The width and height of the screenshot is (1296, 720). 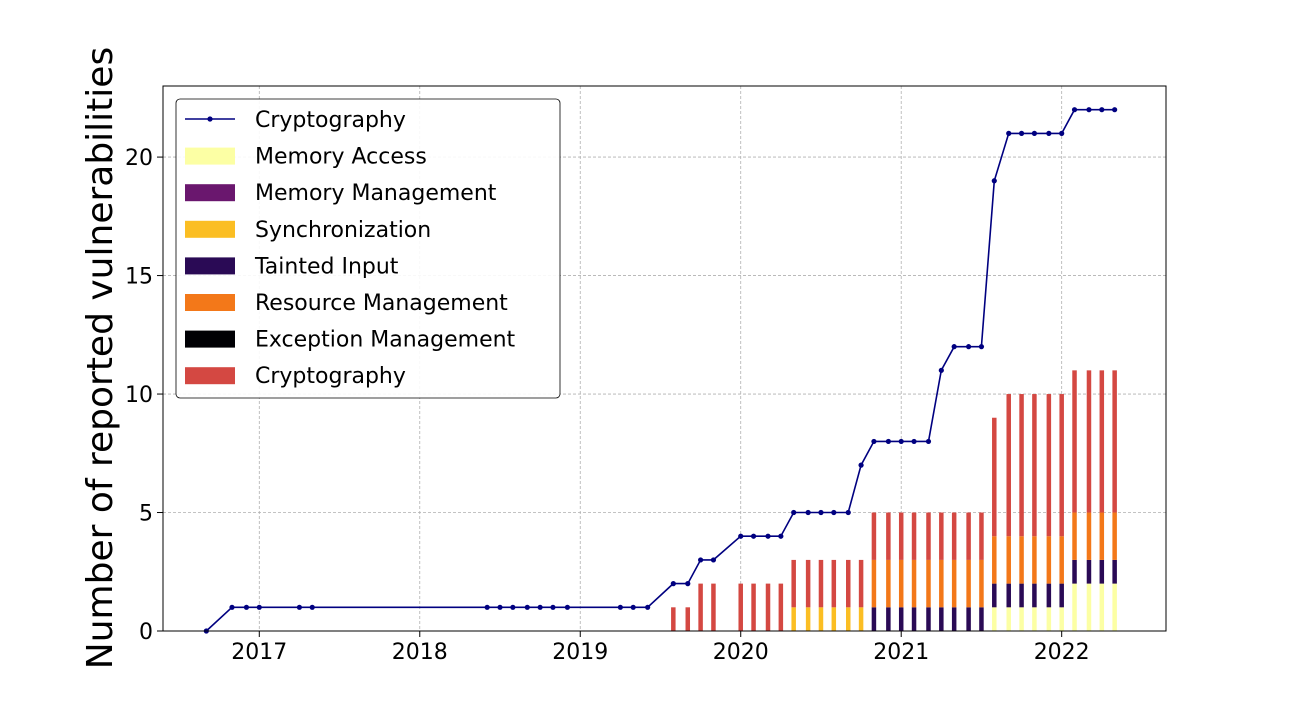 What do you see at coordinates (1062, 652) in the screenshot?
I see `x-tick-label: 2022` at bounding box center [1062, 652].